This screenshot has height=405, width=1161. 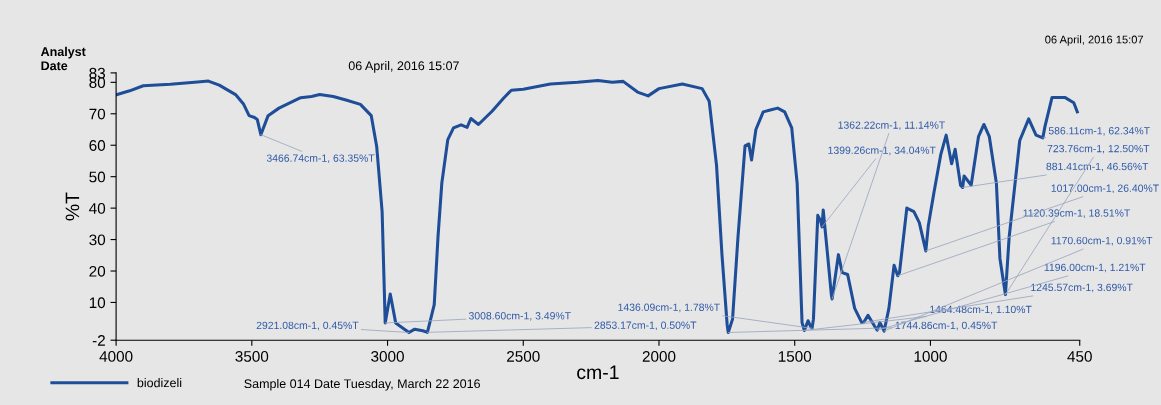 I want to click on annotation: 1399.26cm-1, 34.04%T, so click(x=882, y=151).